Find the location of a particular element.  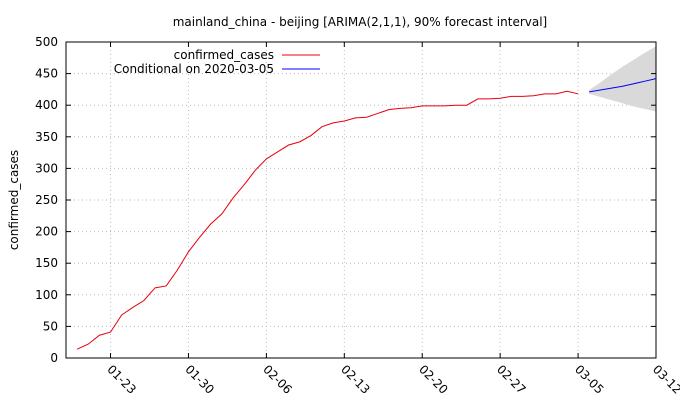

forecast-interval is located at coordinates (622, 79).